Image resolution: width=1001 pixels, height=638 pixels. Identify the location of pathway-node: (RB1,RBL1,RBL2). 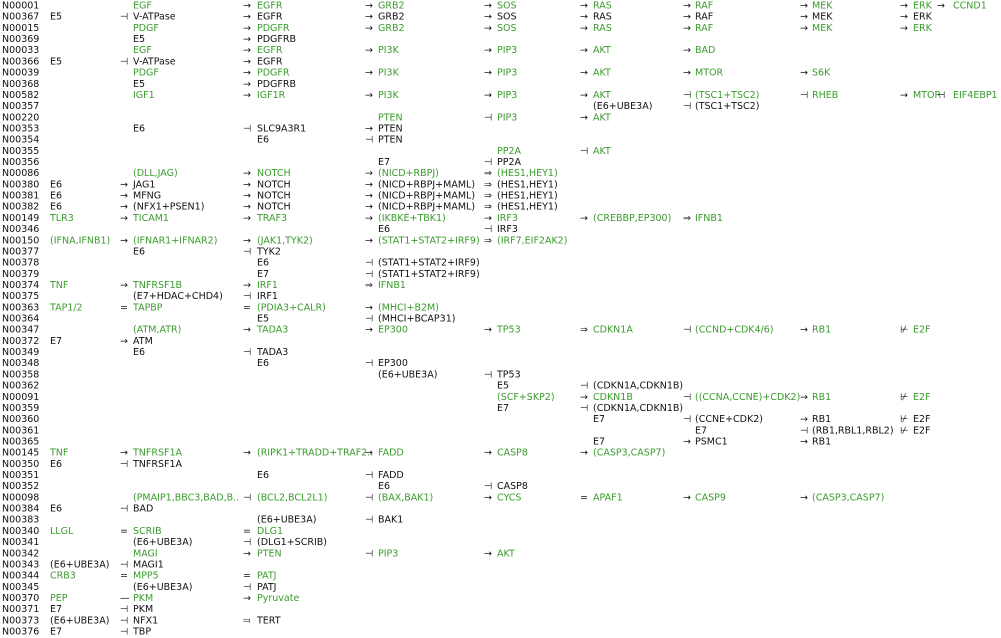
(853, 430).